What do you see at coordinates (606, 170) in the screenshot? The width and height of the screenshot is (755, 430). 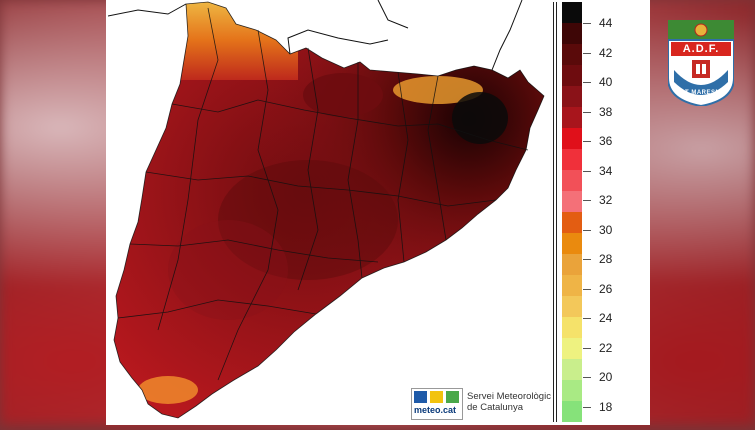 I see `legend-tick-label: 34` at bounding box center [606, 170].